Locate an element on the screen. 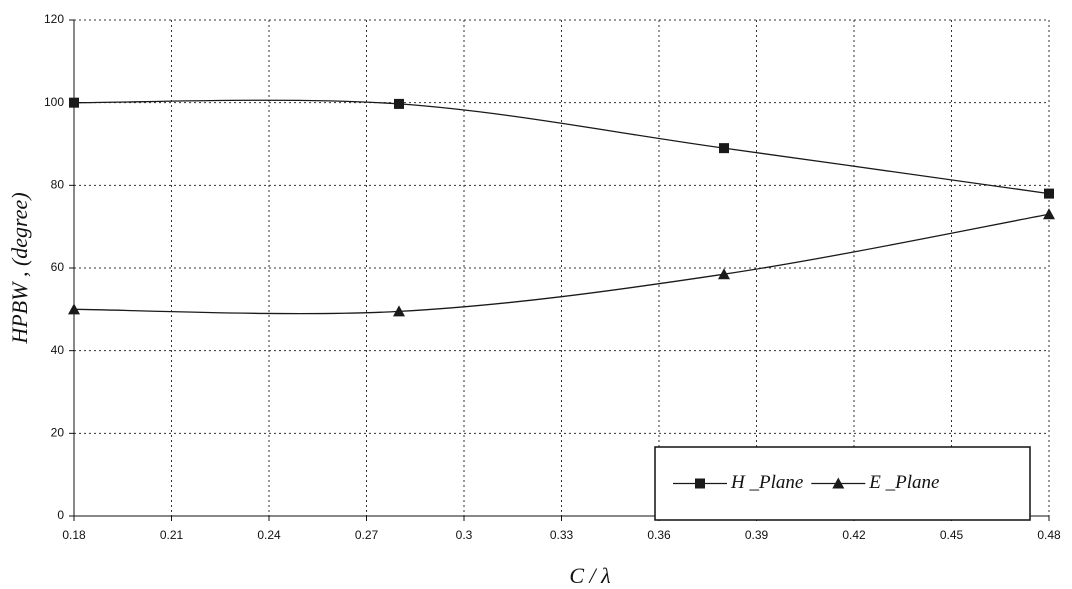 This screenshot has width=1072, height=589. x-tick-label: 0.42 is located at coordinates (854, 535).